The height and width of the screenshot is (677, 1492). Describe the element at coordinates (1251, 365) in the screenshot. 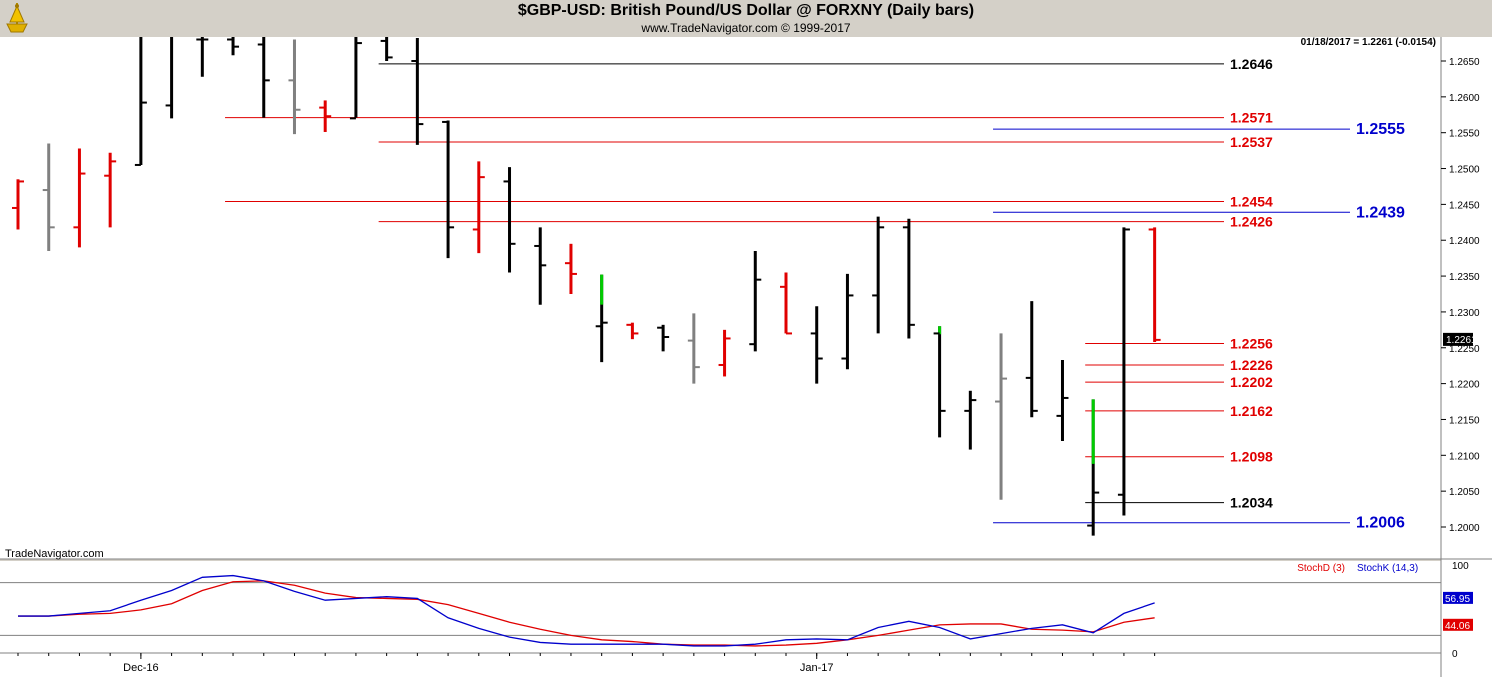

I see `level-label: 1.2226` at that location.